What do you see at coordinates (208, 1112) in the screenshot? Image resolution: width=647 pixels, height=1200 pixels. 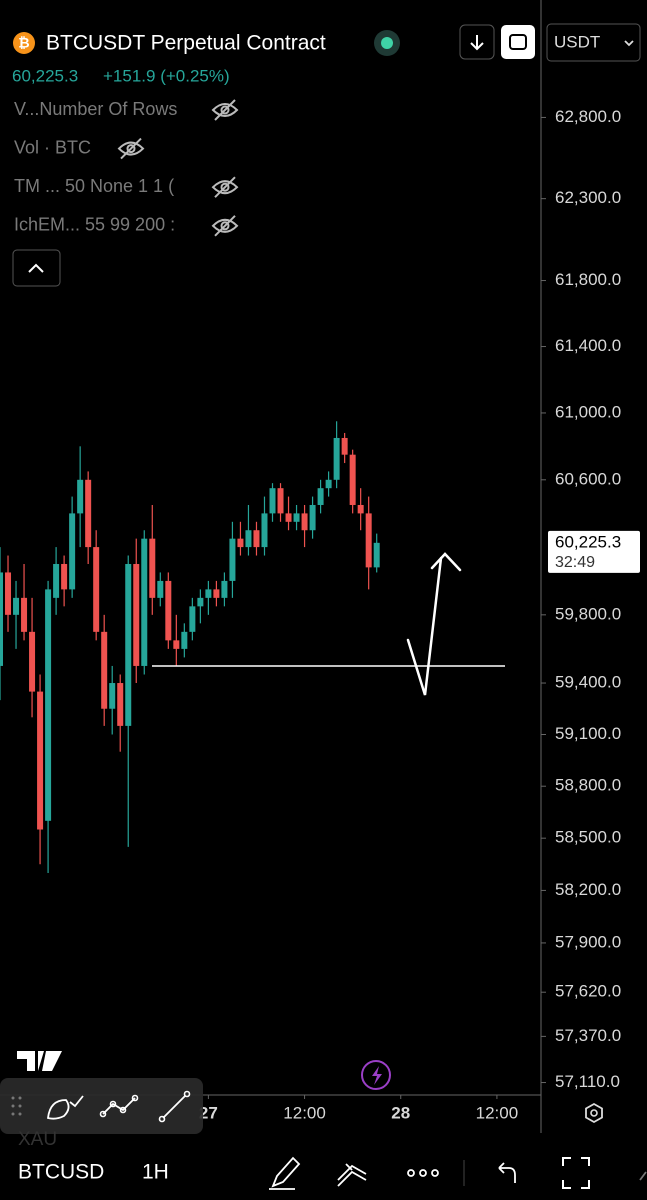 I see `x-tick-label: 27` at bounding box center [208, 1112].